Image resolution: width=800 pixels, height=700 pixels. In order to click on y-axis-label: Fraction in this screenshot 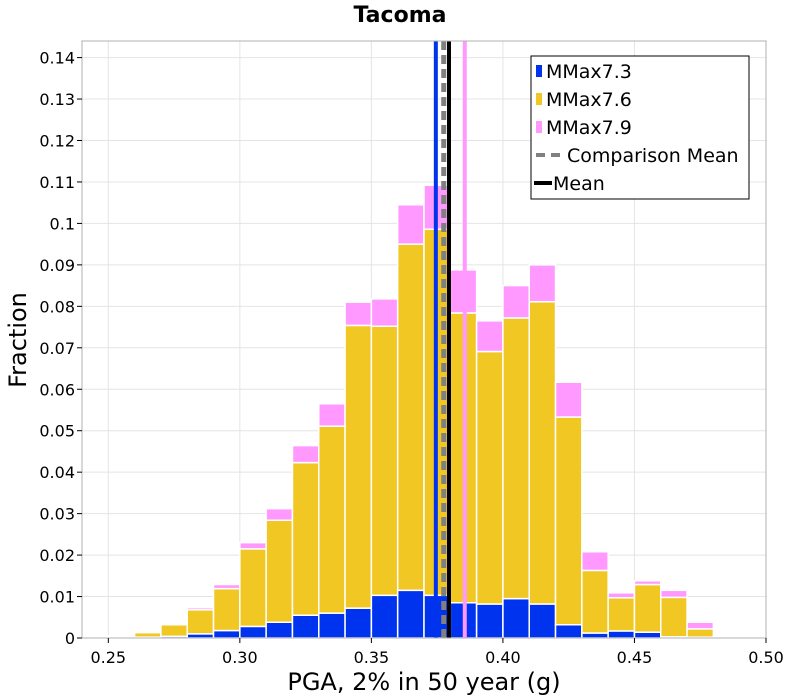, I will do `click(18, 340)`.